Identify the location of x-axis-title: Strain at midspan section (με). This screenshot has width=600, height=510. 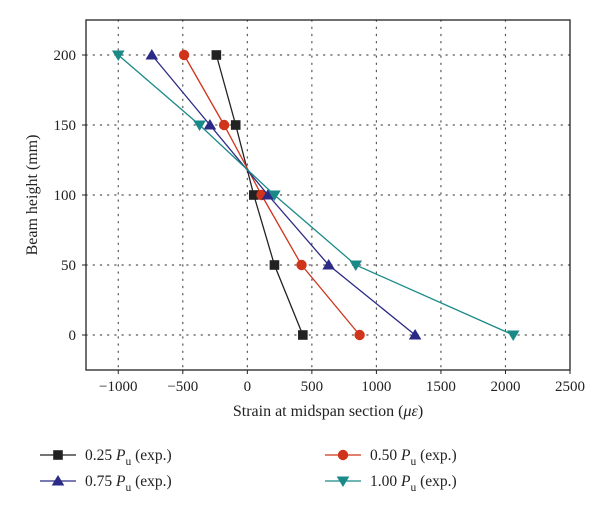
(328, 411).